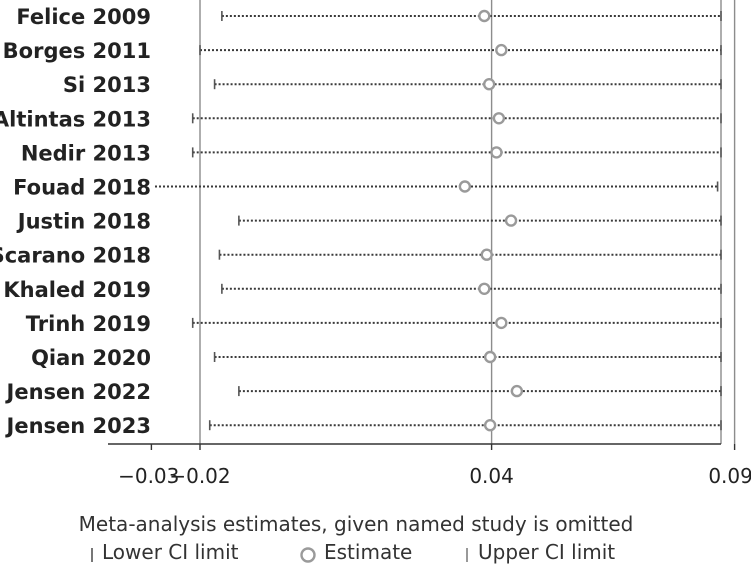 The width and height of the screenshot is (751, 574). What do you see at coordinates (77, 51) in the screenshot?
I see `study-label: Borges 2011` at bounding box center [77, 51].